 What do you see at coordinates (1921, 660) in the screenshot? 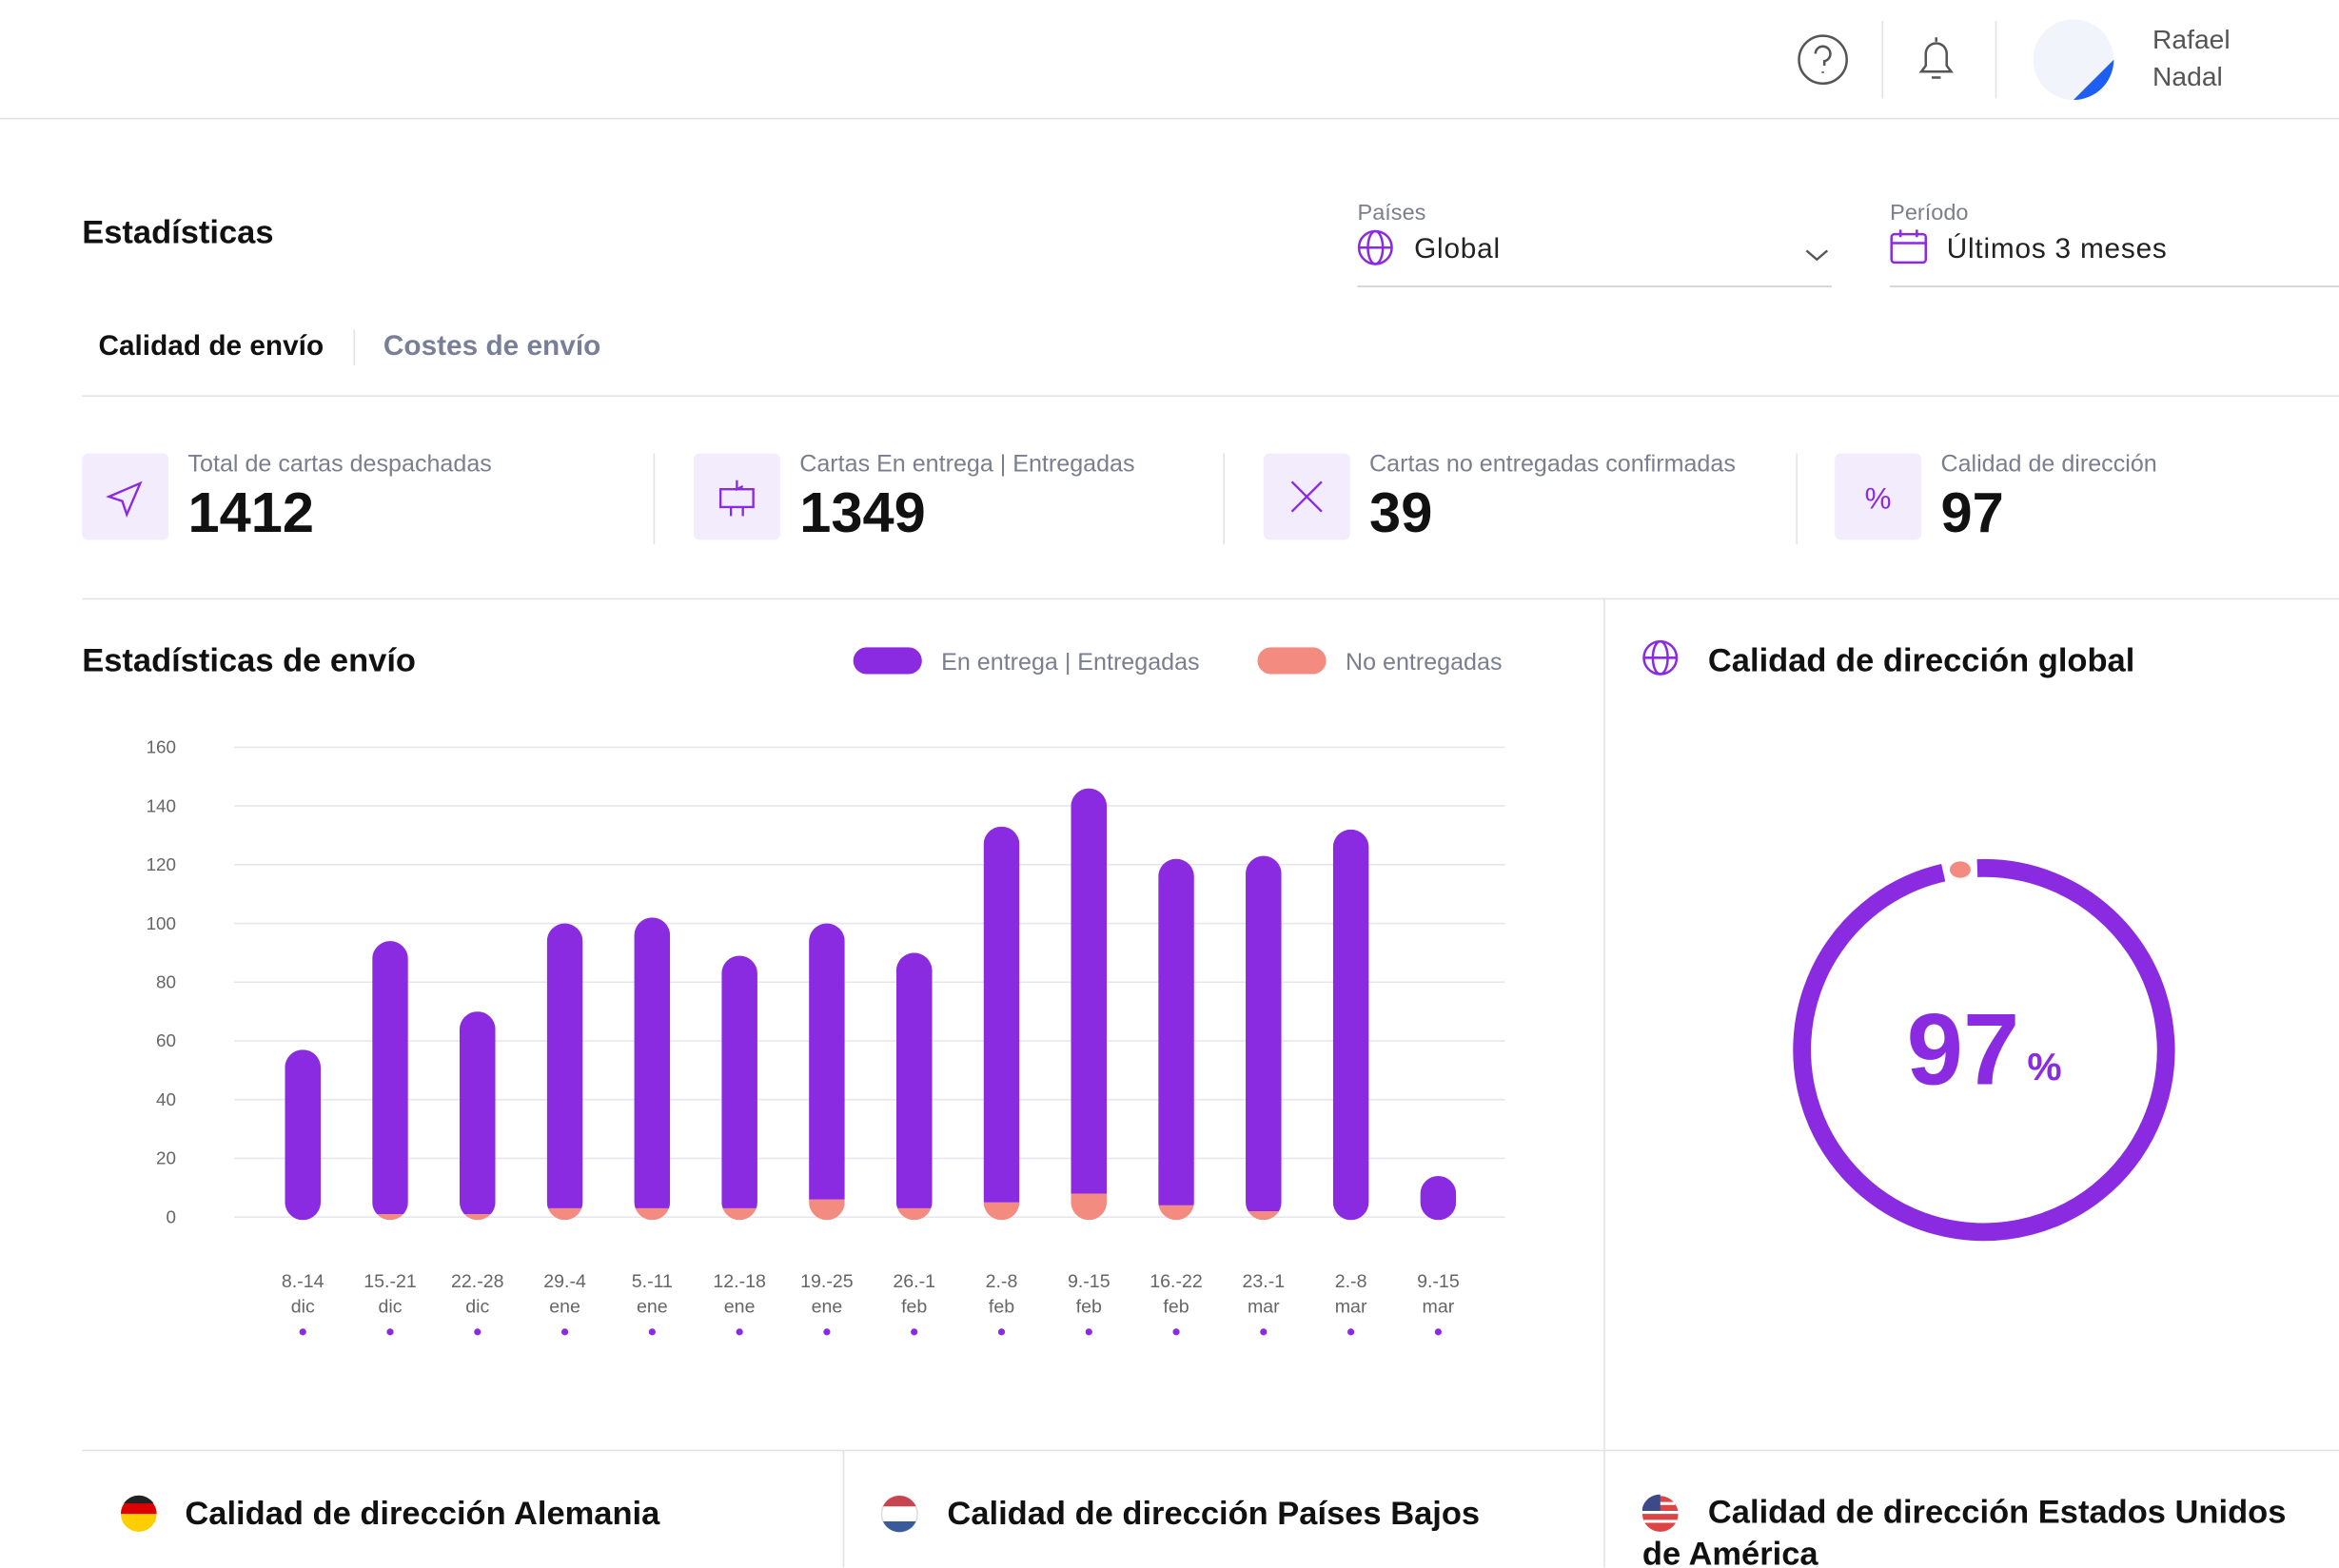
I see `gauge-title: Calidad de dirección global` at bounding box center [1921, 660].